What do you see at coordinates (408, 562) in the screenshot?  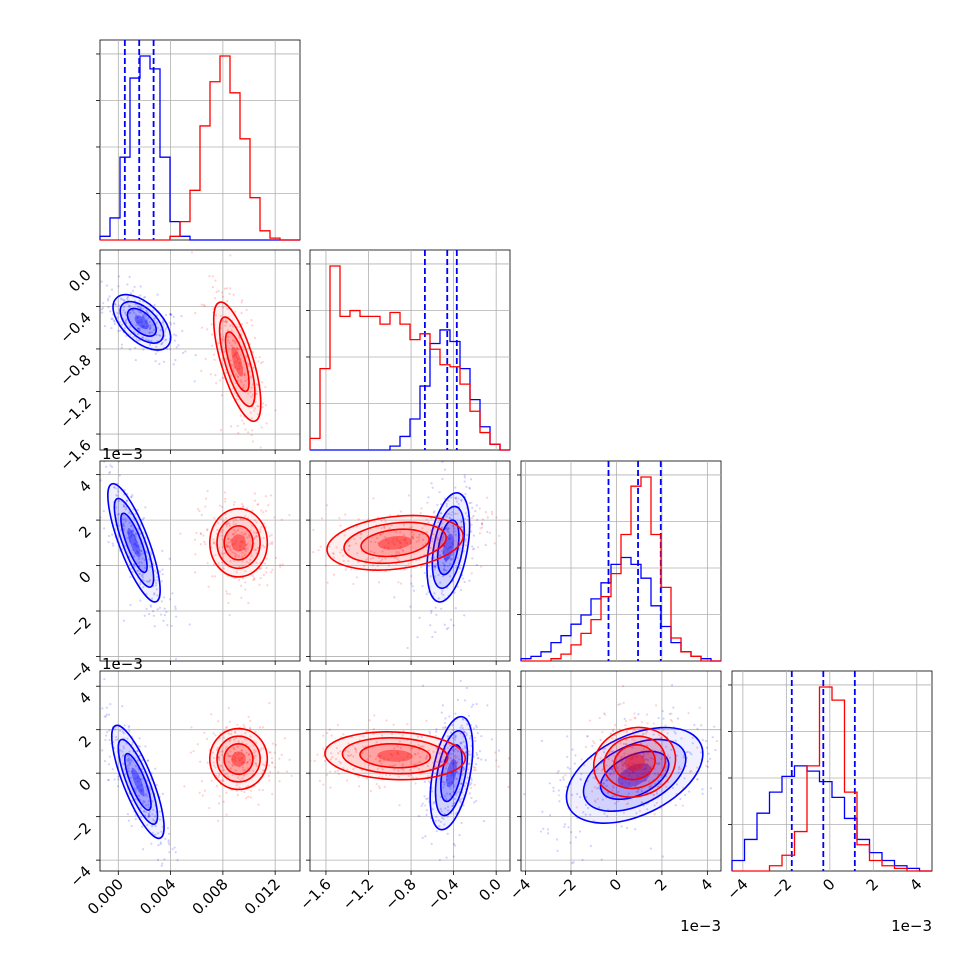 I see `scatter-panel-p1-p2` at bounding box center [408, 562].